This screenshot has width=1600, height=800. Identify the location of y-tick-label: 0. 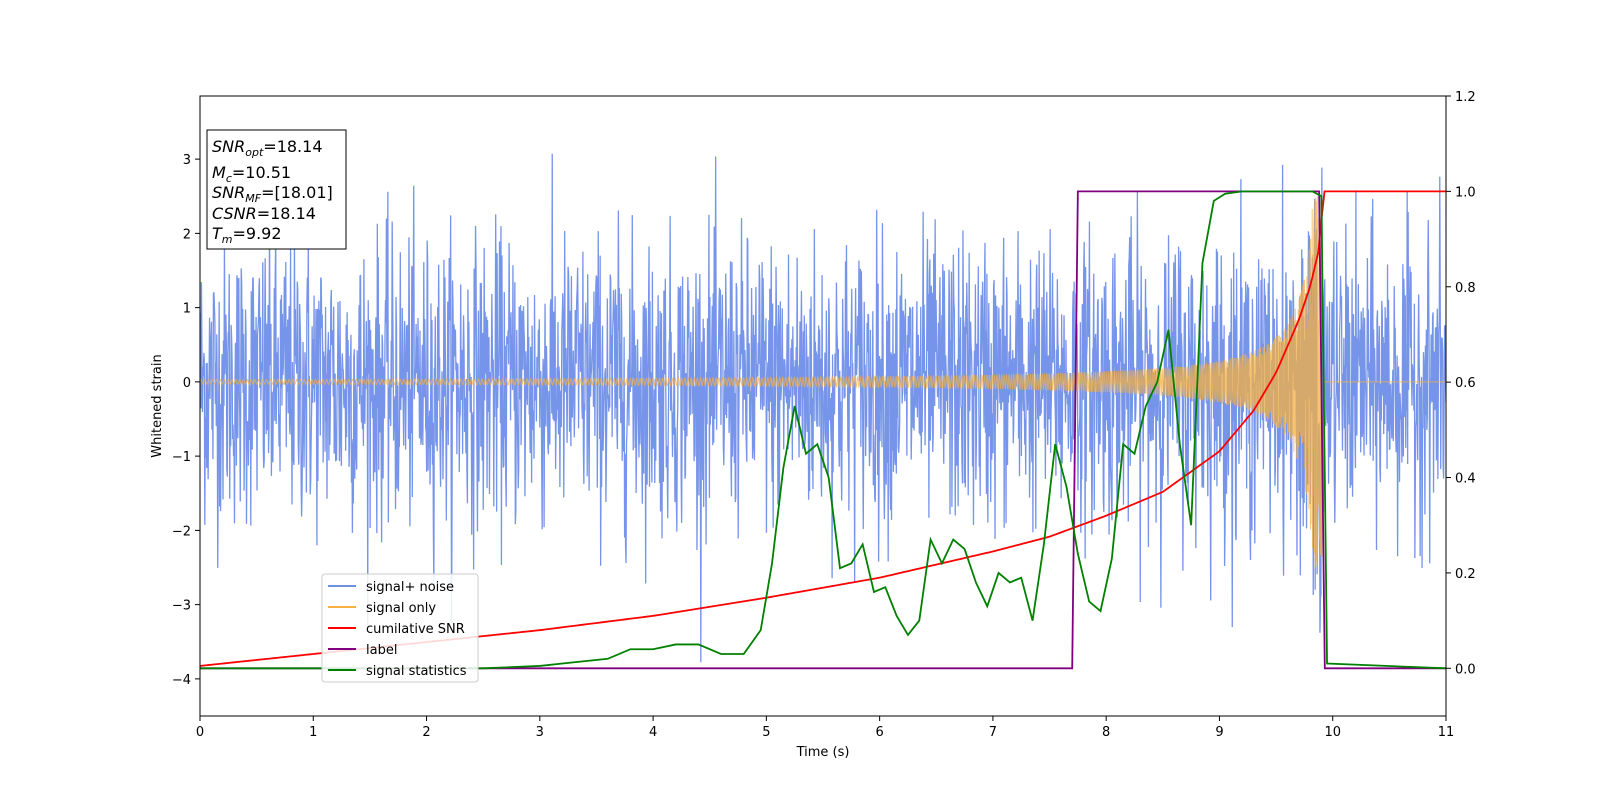
(187, 383).